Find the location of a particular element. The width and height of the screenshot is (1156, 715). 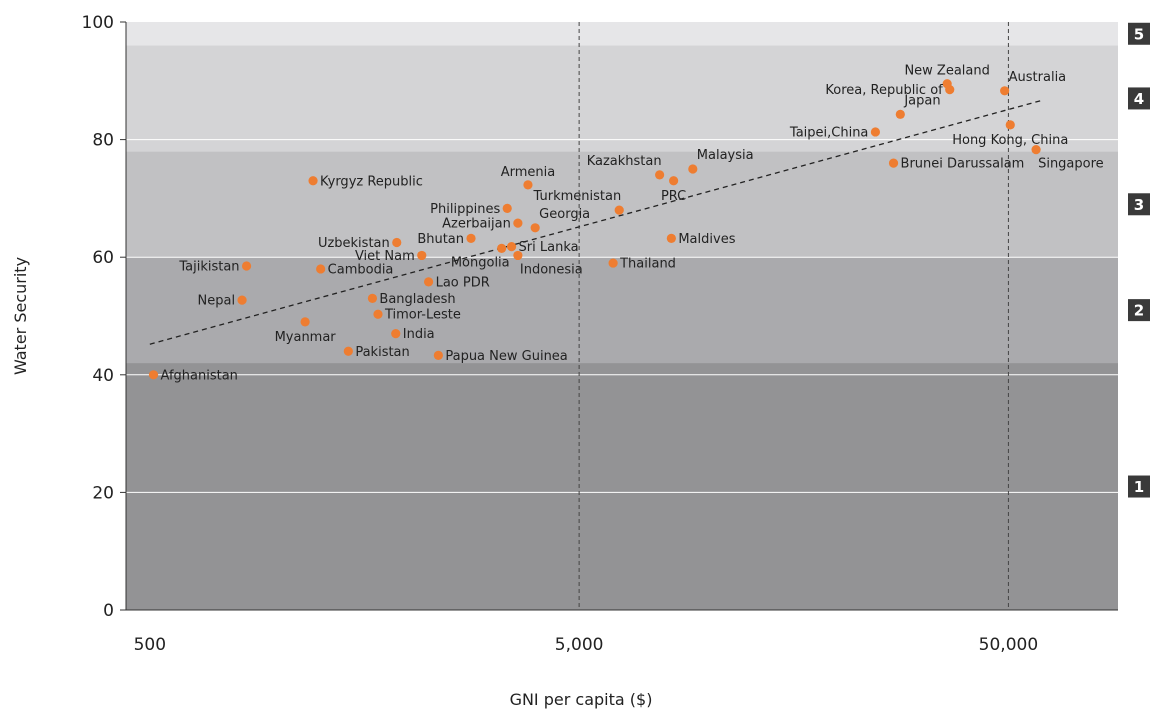

y-tick-label-20: 20 is located at coordinates (103, 493).